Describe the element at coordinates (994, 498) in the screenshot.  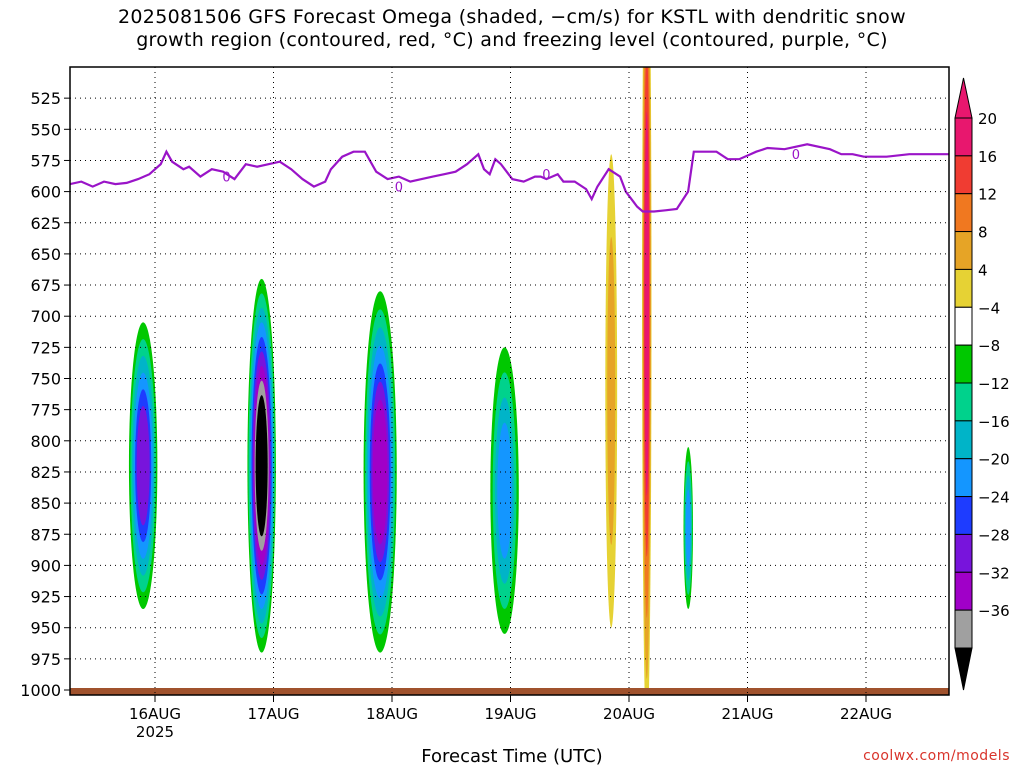
I see `colorbar-label-10: −24` at that location.